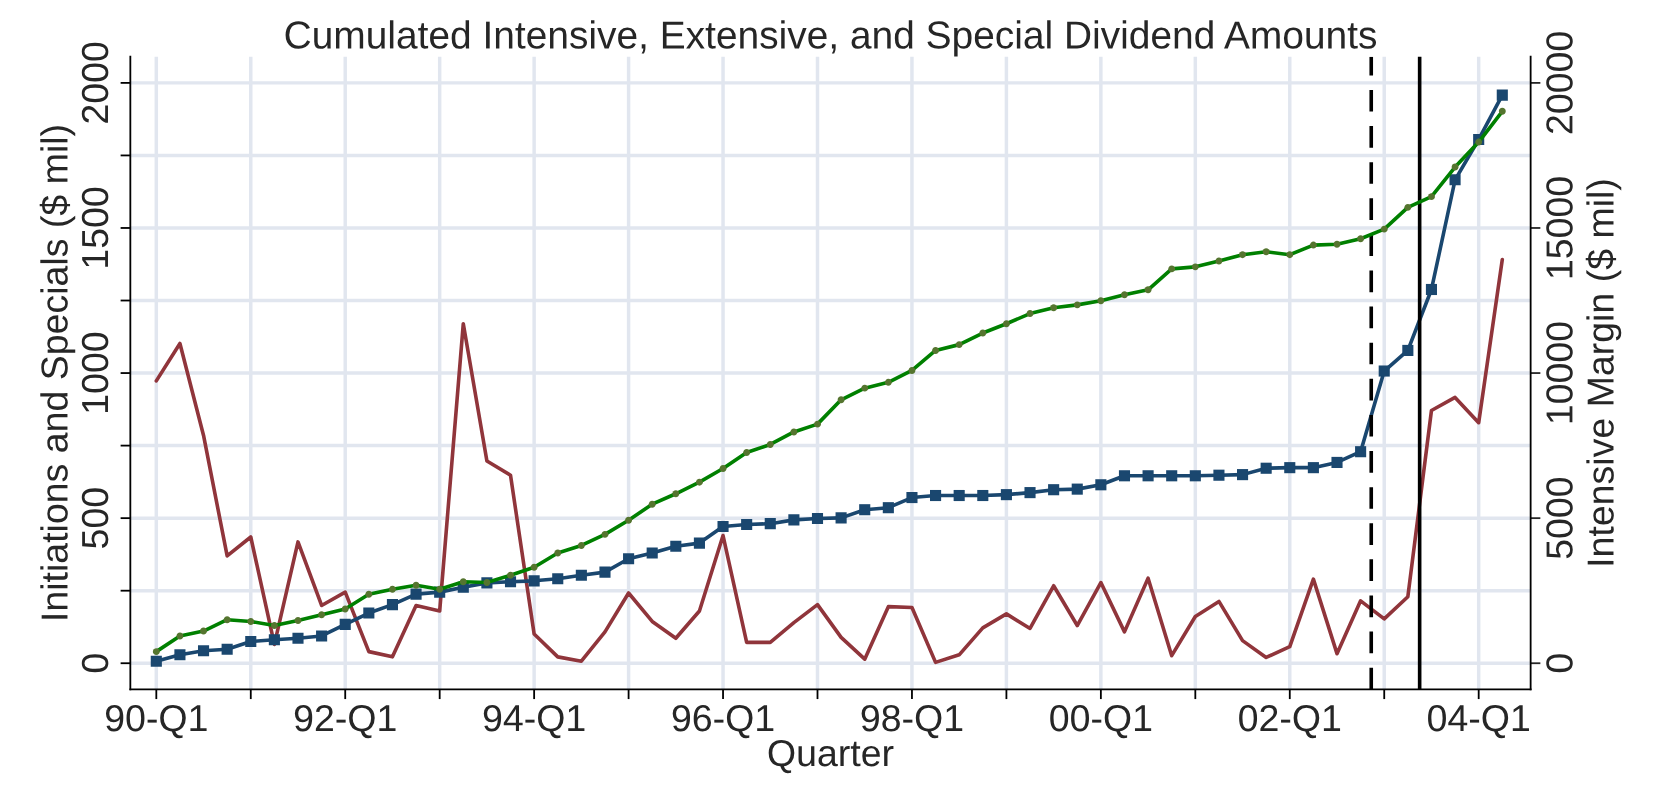  What do you see at coordinates (95, 227) in the screenshot?
I see `y-tick-label: 1500` at bounding box center [95, 227].